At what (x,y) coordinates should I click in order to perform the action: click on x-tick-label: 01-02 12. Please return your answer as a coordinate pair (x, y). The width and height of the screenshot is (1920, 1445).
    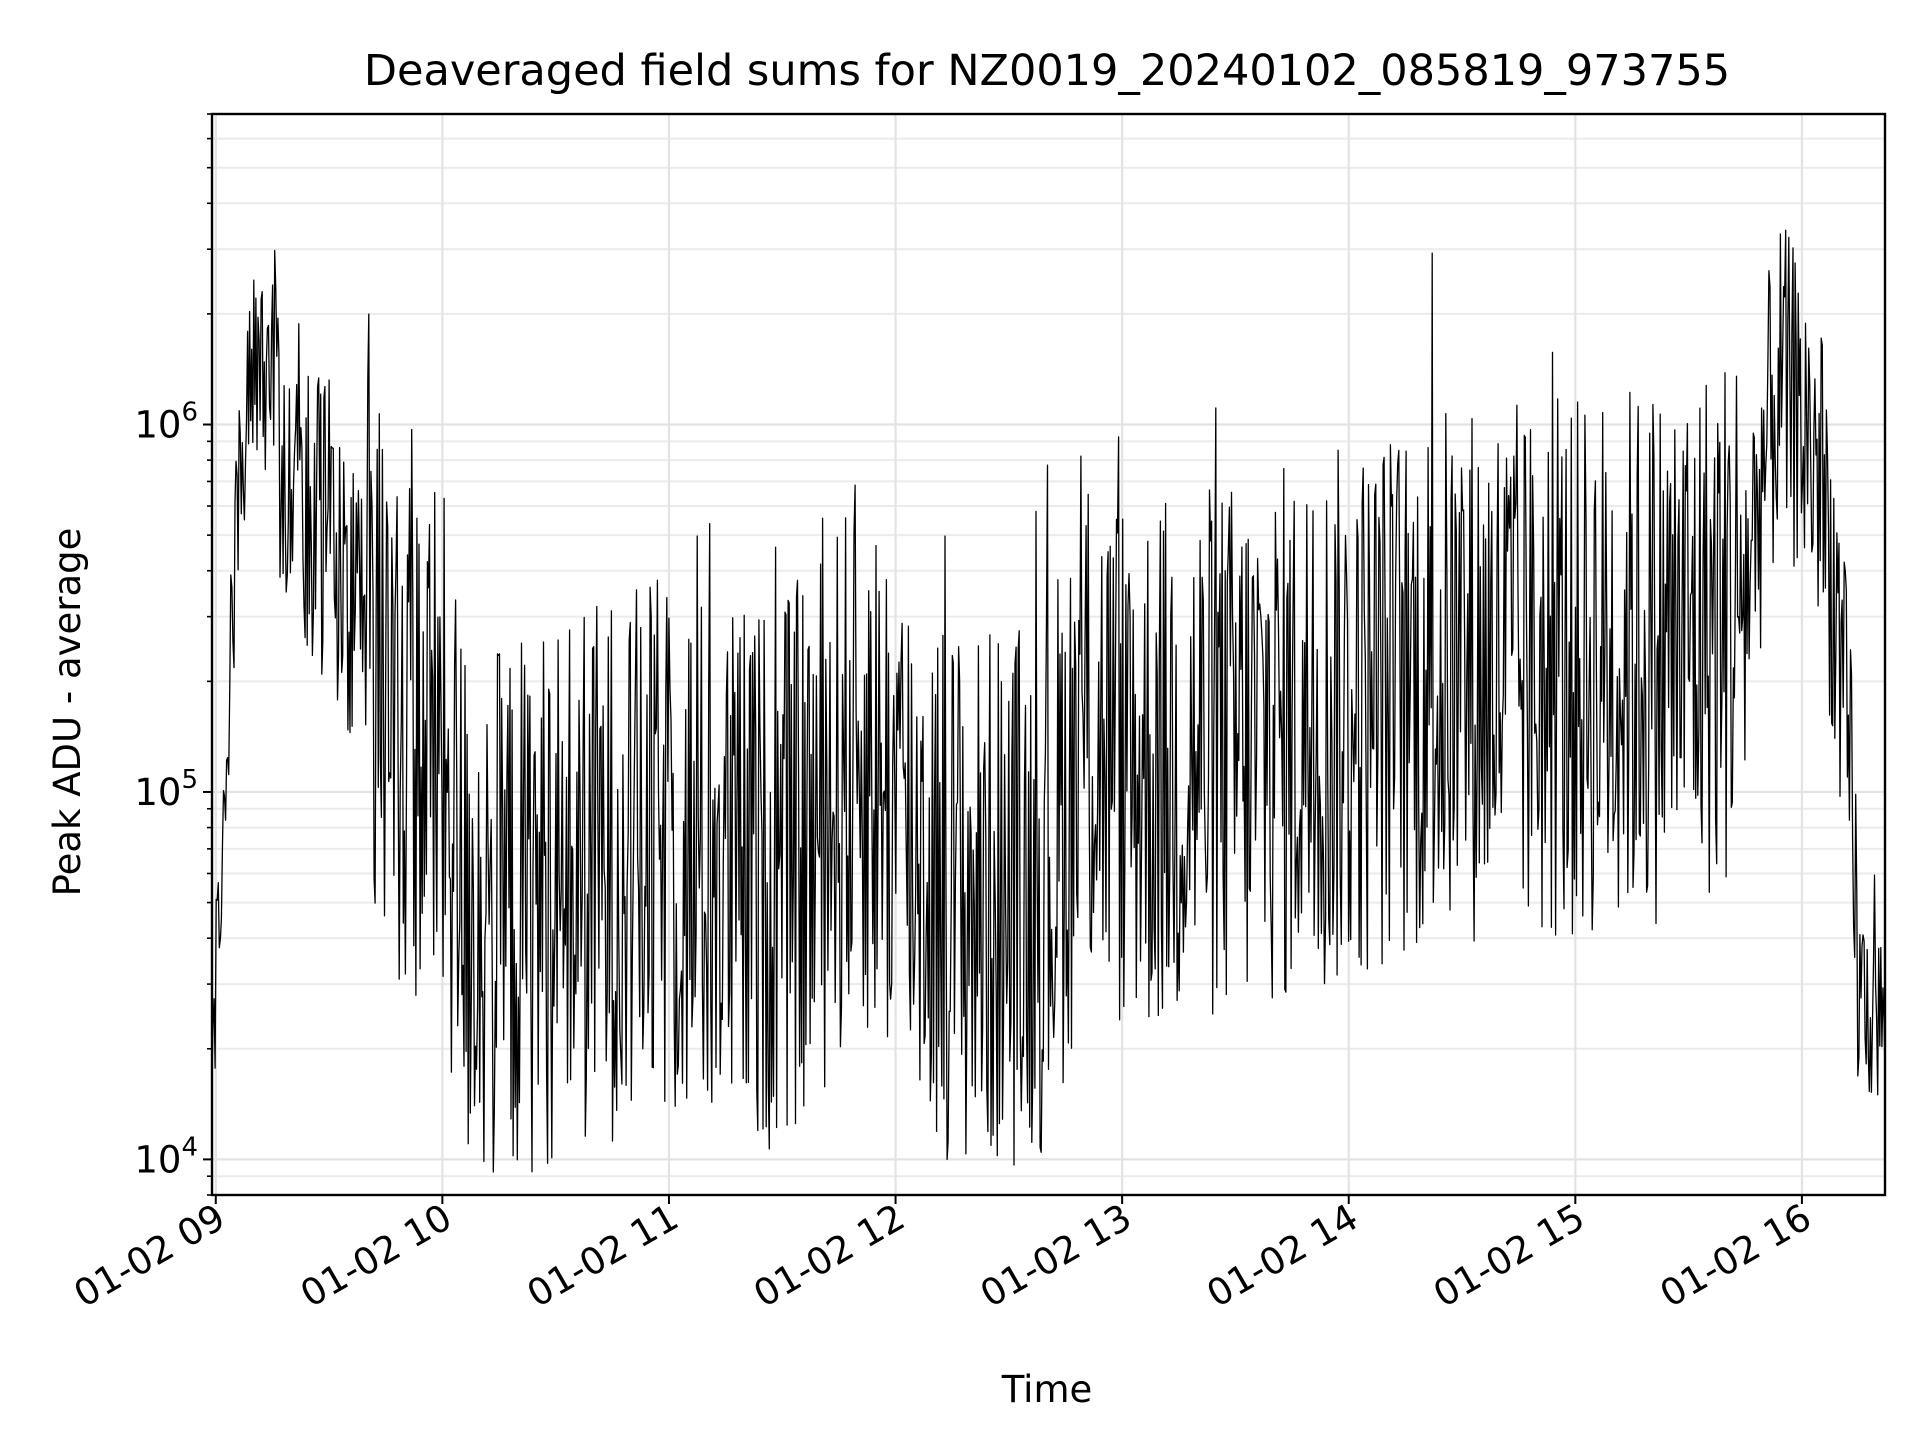
    Looking at the image, I should click on (829, 1256).